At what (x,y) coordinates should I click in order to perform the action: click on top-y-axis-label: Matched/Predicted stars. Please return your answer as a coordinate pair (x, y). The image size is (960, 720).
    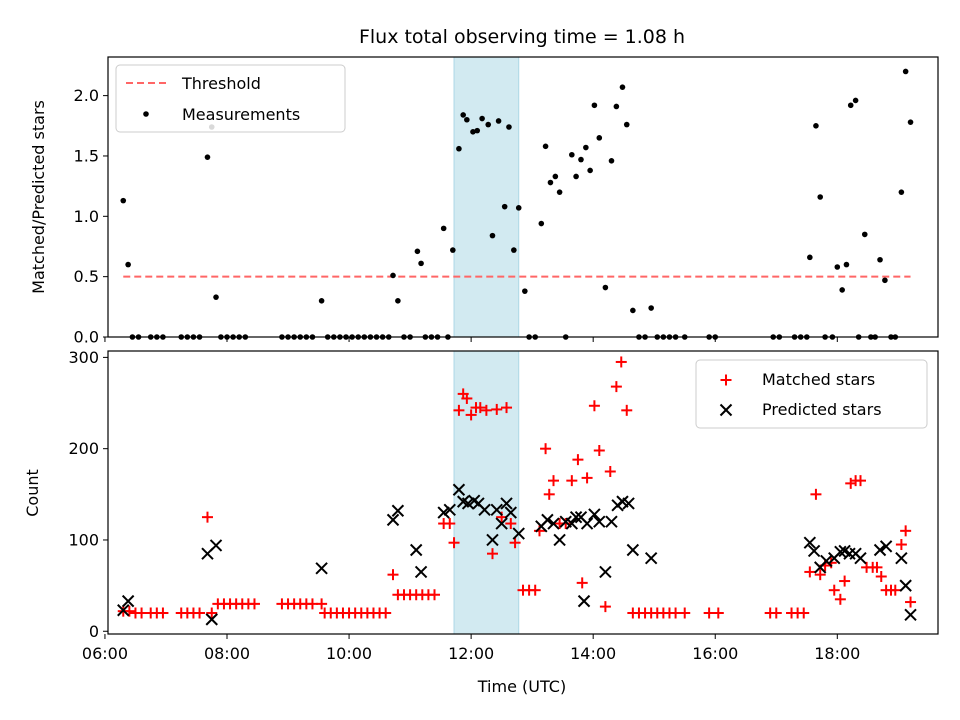
    Looking at the image, I should click on (38, 197).